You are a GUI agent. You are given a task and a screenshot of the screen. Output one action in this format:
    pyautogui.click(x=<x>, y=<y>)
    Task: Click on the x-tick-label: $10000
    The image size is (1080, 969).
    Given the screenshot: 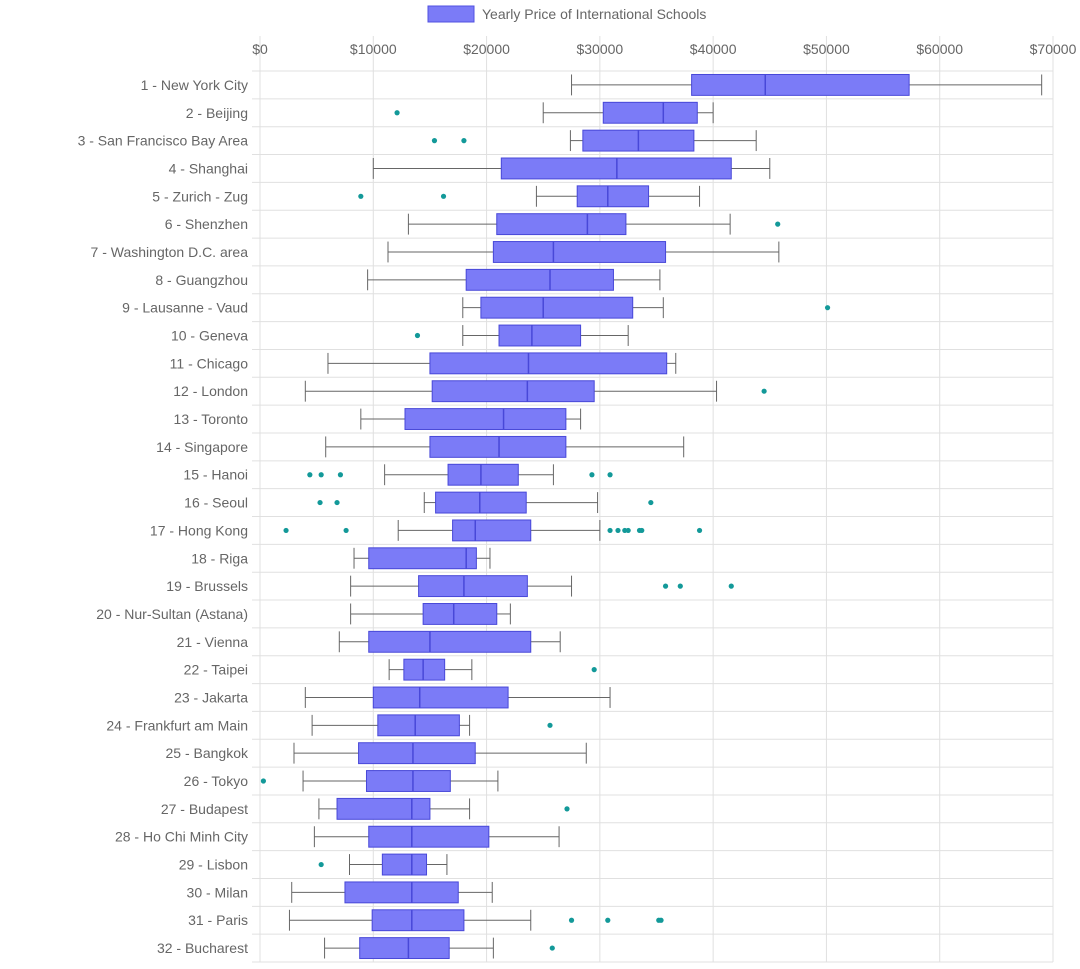 What is the action you would take?
    pyautogui.click(x=373, y=49)
    